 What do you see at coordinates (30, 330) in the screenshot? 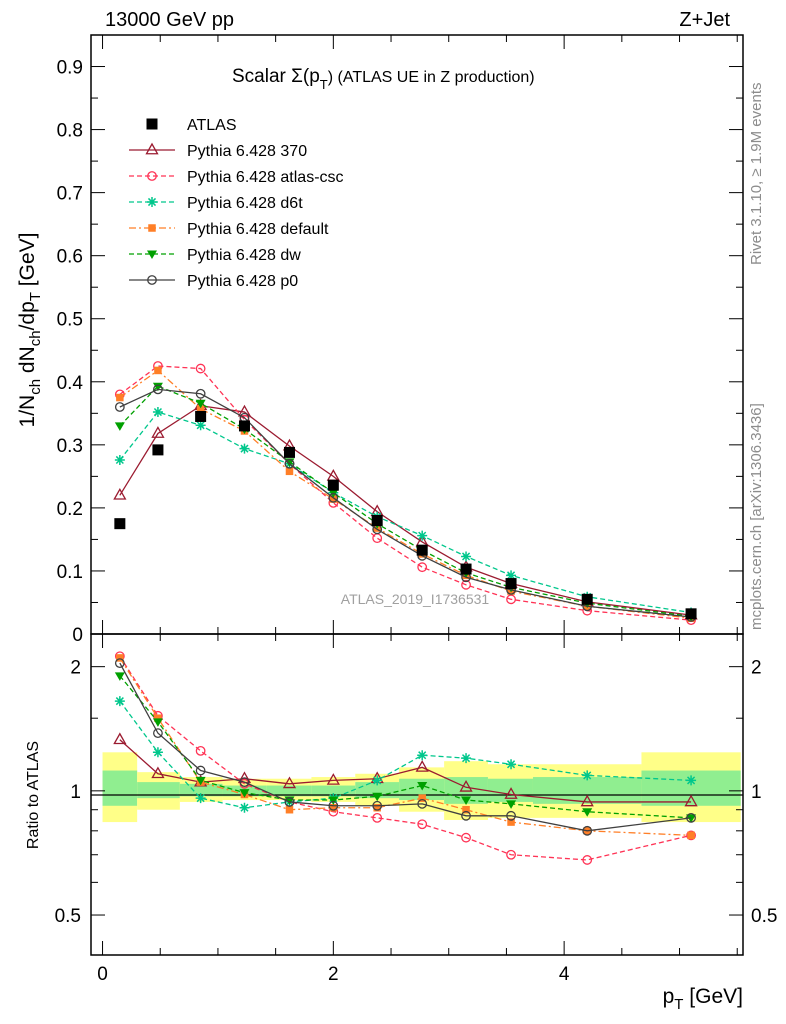
I see `main-y-axis-label: 1/Nch dNch/dpT [GeV]` at bounding box center [30, 330].